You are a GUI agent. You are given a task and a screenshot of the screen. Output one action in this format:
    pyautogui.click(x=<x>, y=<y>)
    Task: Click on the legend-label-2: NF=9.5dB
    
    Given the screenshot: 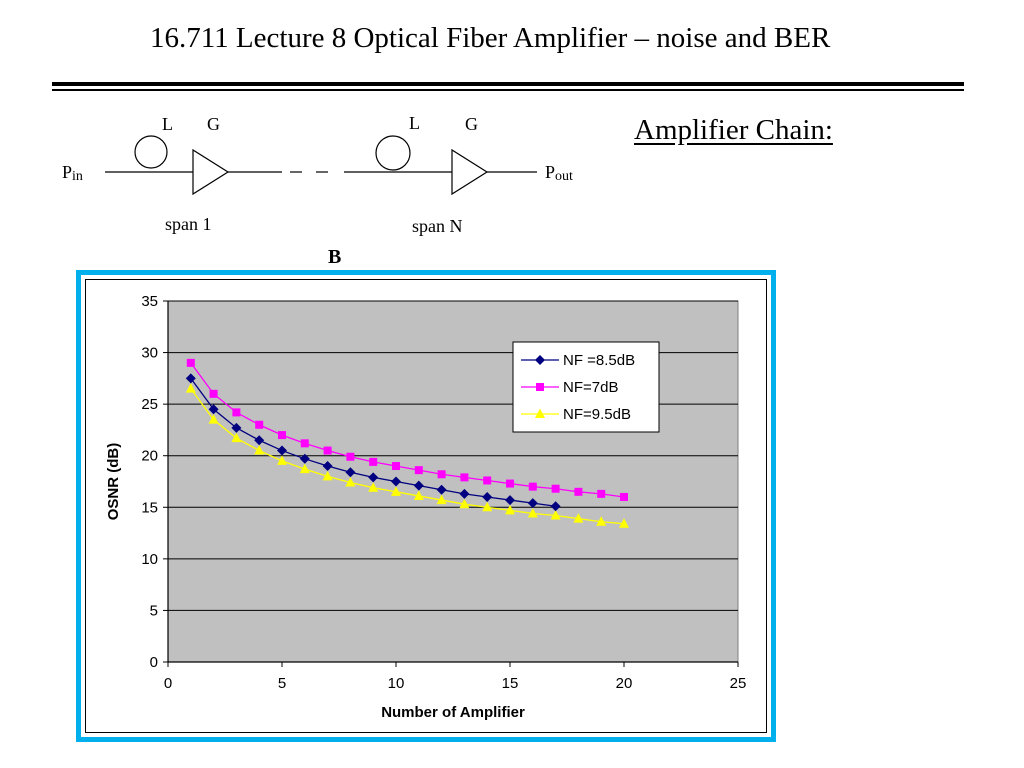 What is the action you would take?
    pyautogui.click(x=597, y=414)
    